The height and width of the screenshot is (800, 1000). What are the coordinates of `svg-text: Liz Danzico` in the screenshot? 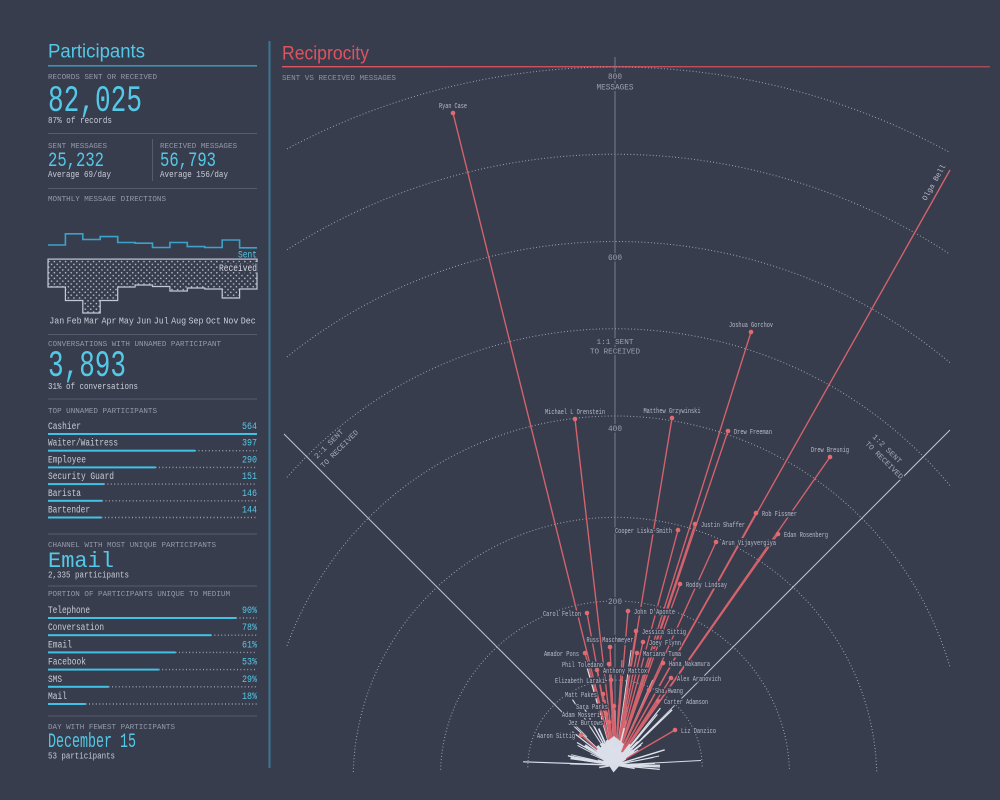 It's located at (698, 732).